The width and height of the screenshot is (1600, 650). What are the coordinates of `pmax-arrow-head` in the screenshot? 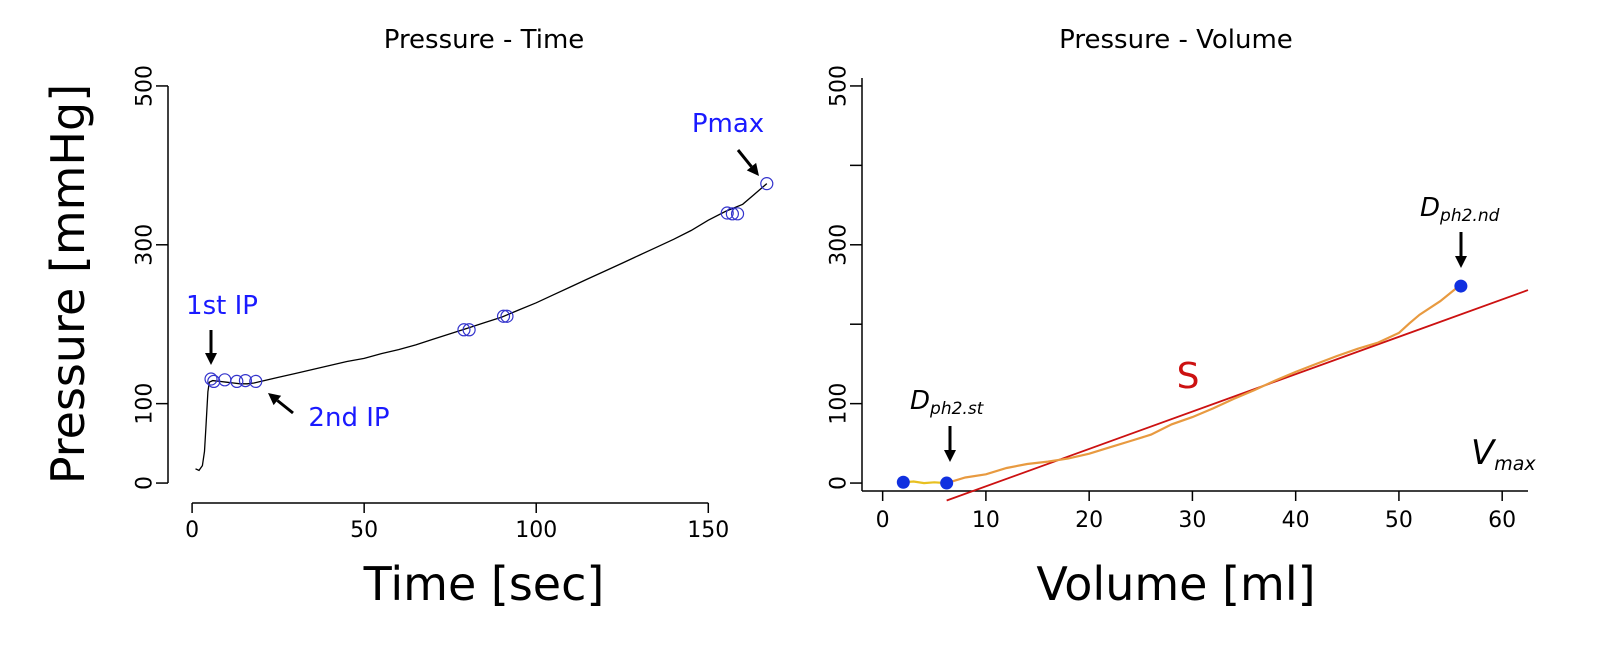 It's located at (752, 169).